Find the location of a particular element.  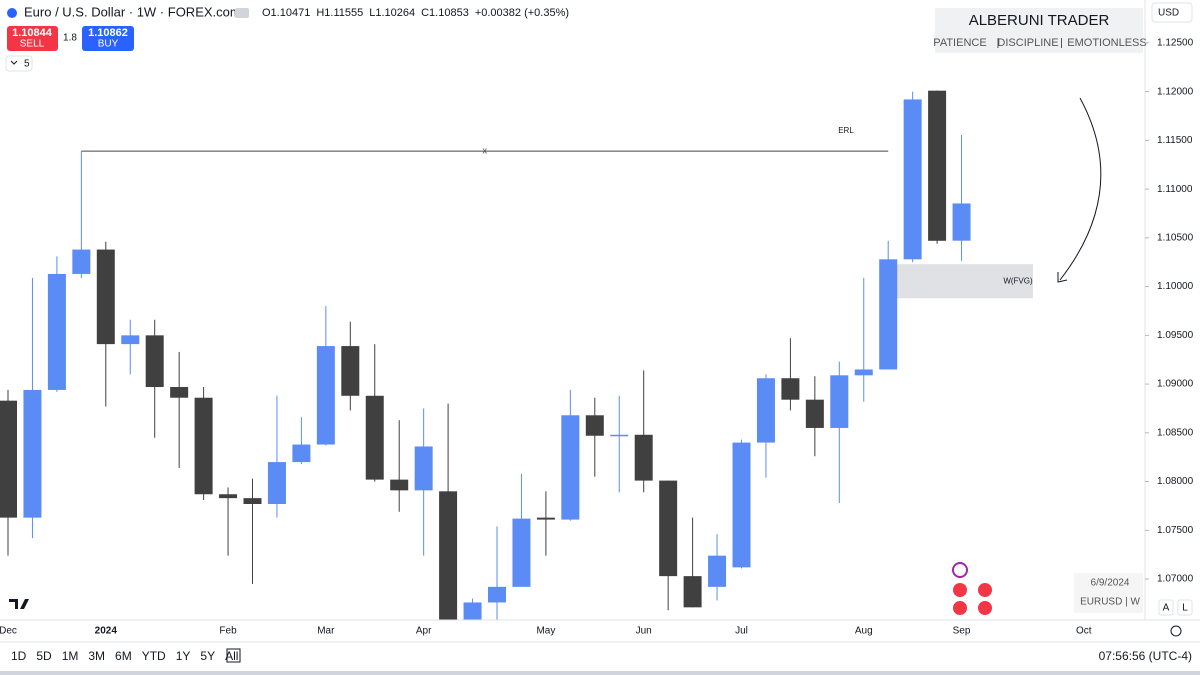

x-tick-label: 2024 is located at coordinates (106, 631).